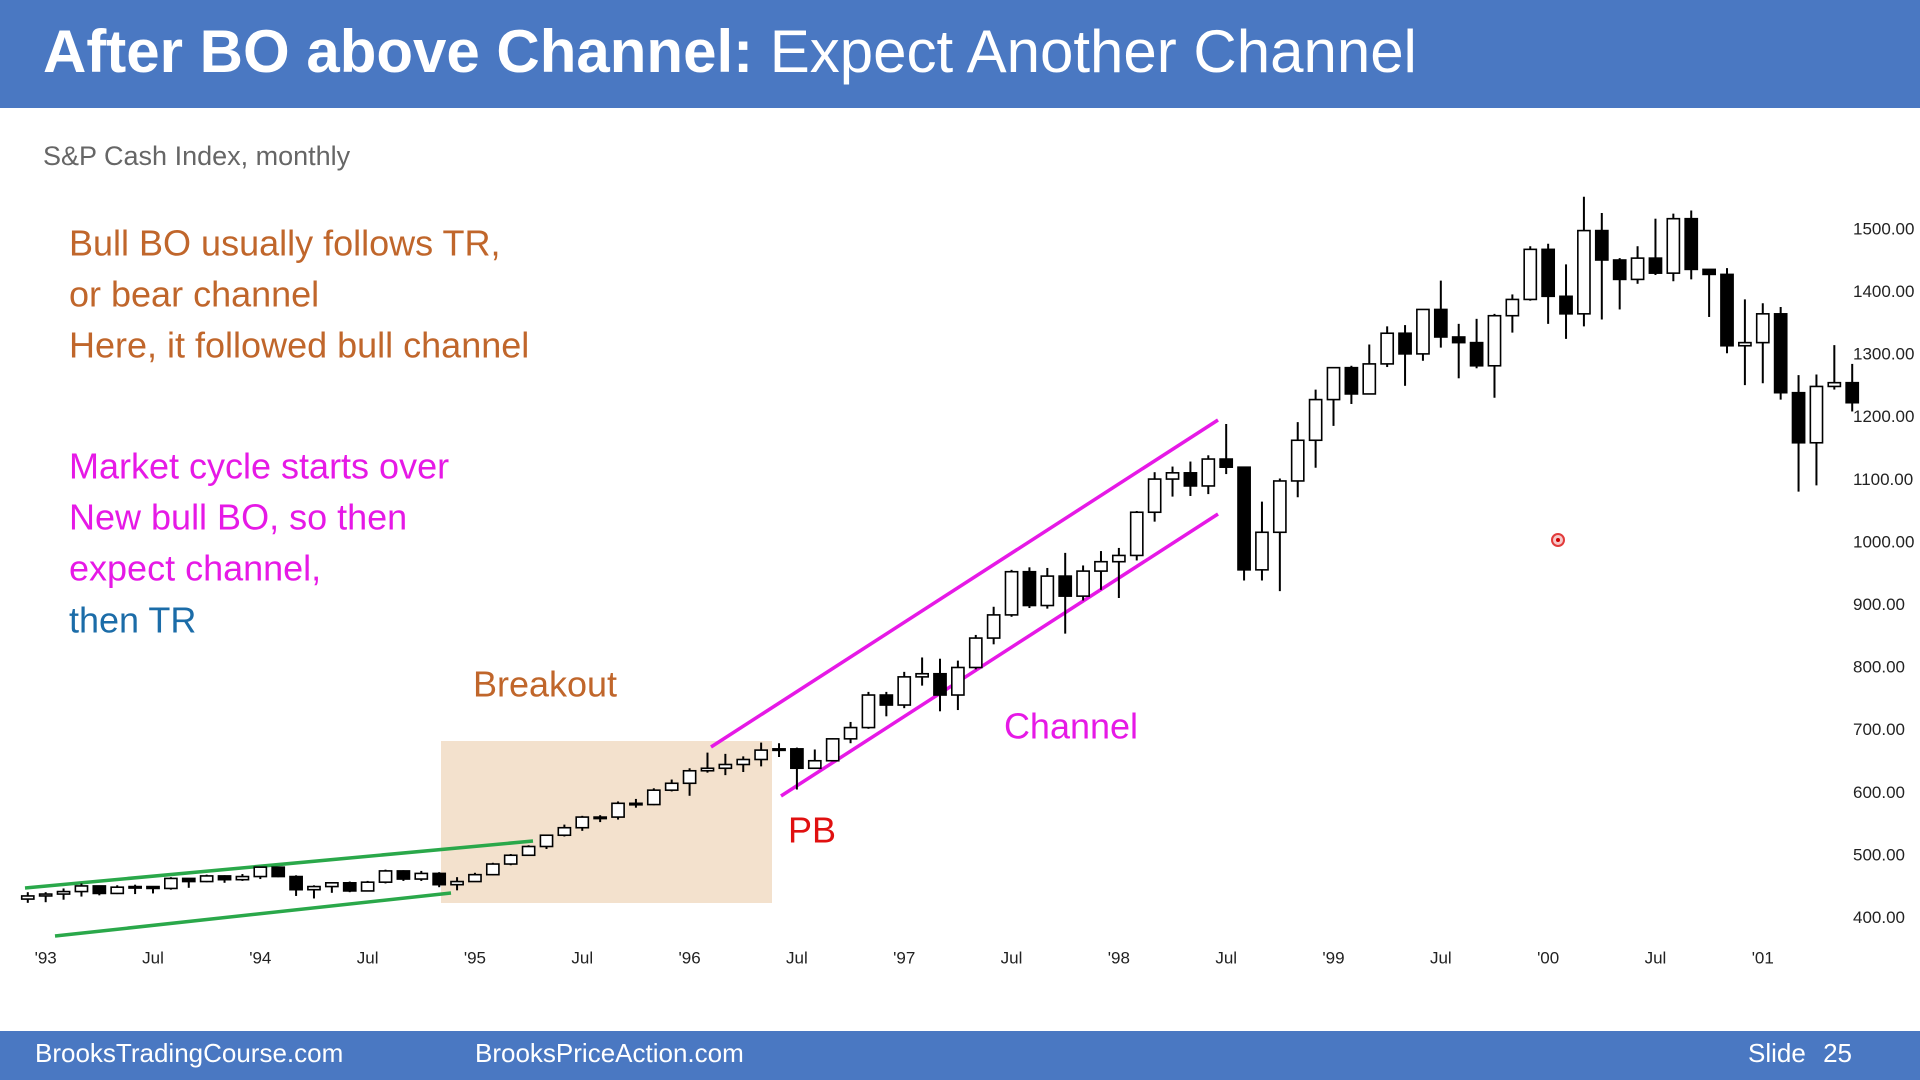 The image size is (1920, 1080). I want to click on header-bar, so click(960, 54).